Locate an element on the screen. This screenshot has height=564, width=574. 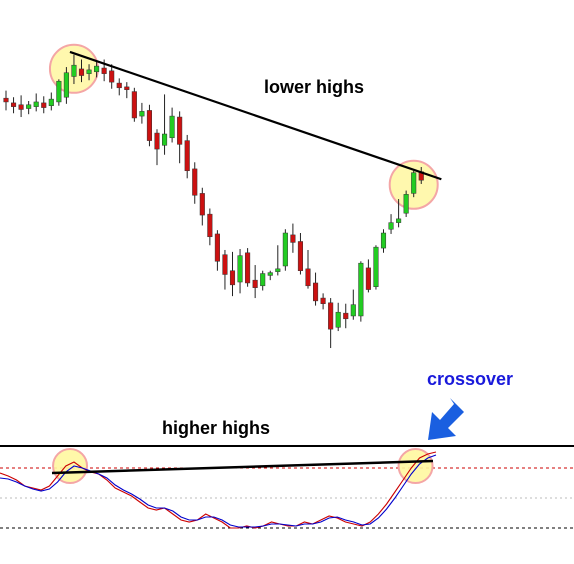
oscillator-panel is located at coordinates (287, 487).